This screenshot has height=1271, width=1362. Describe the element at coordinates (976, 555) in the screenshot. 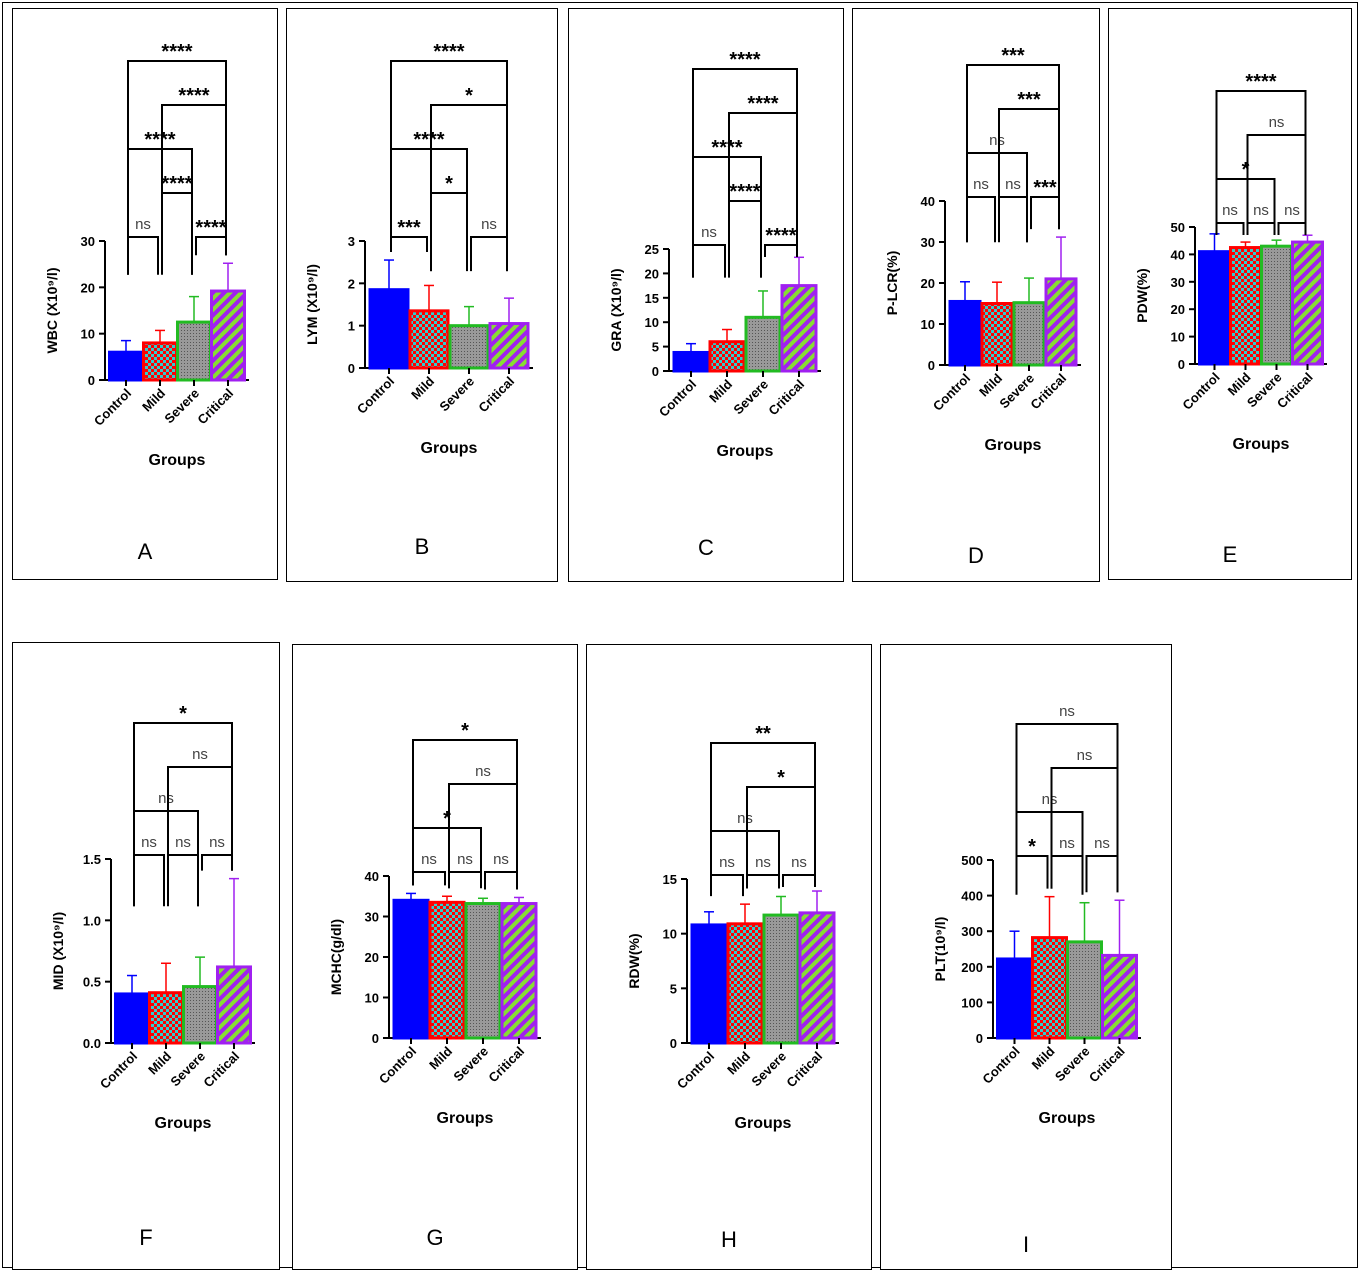

I see `panel-letter: D` at that location.